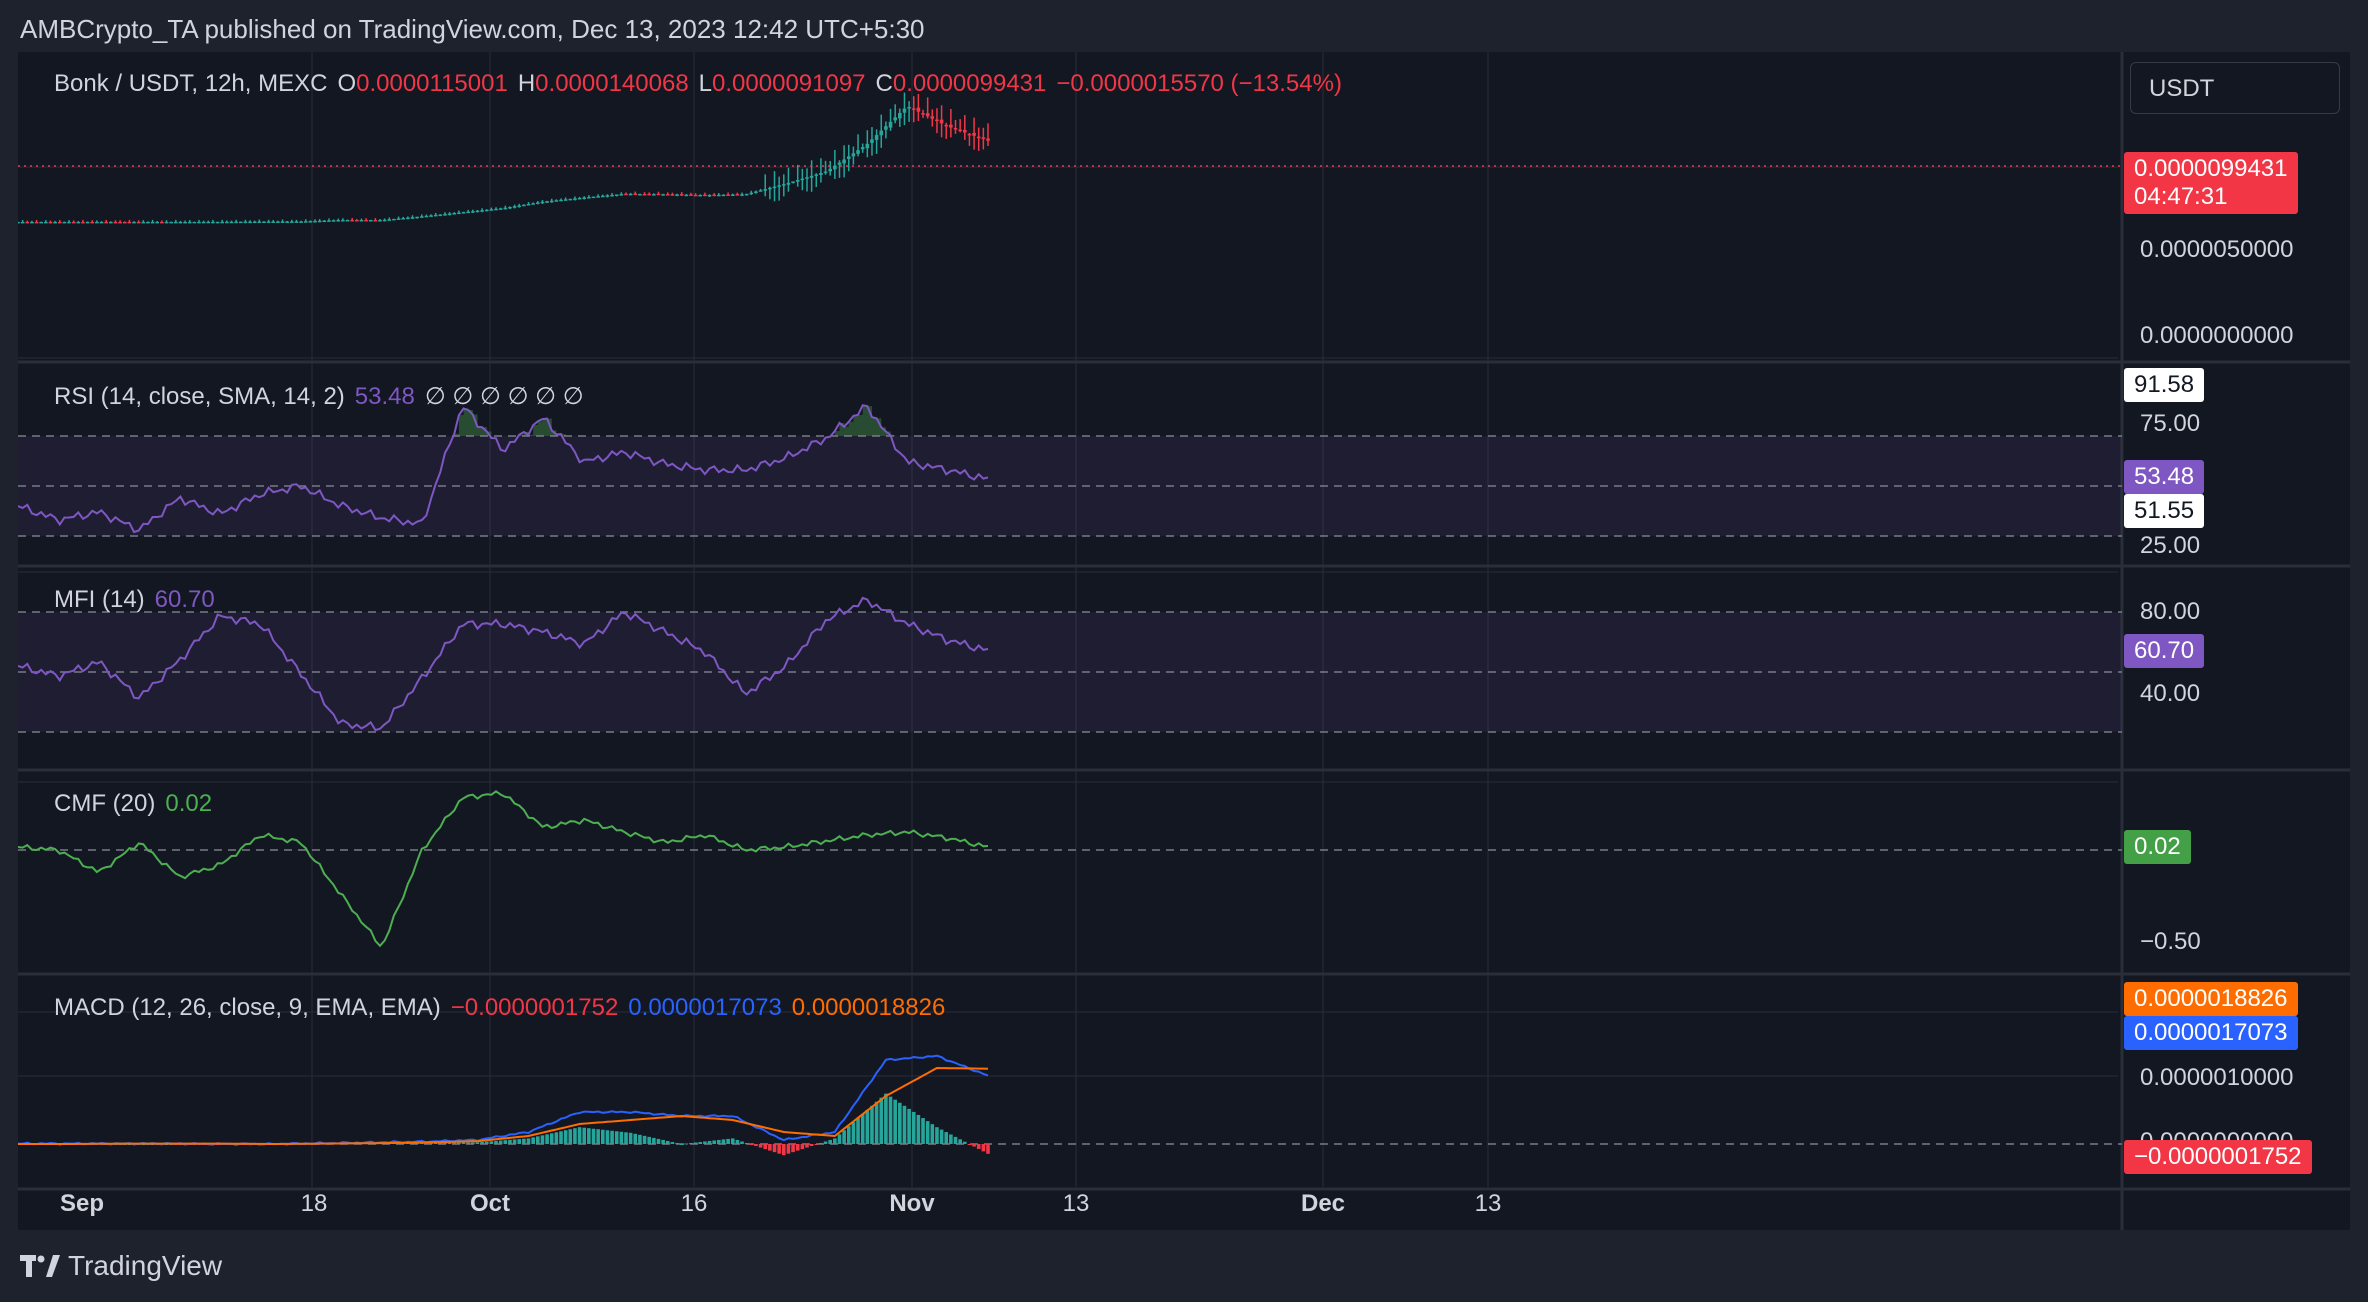 The image size is (2368, 1302). Describe the element at coordinates (912, 1203) in the screenshot. I see `time-axis-label: Nov` at that location.